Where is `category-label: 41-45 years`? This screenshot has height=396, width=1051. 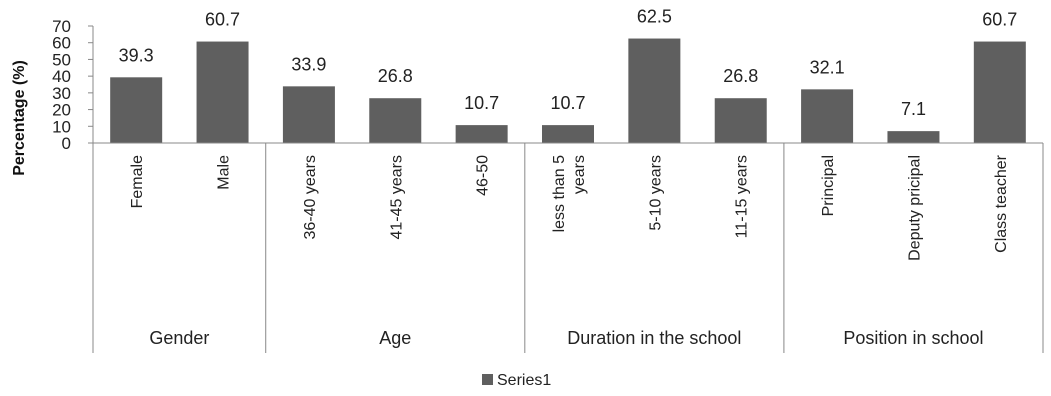 category-label: 41-45 years is located at coordinates (396, 197).